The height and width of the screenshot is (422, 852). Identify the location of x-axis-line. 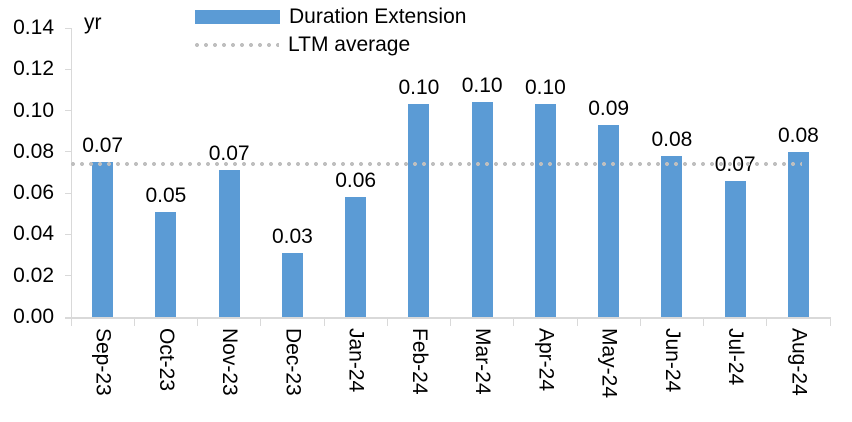
(448, 318).